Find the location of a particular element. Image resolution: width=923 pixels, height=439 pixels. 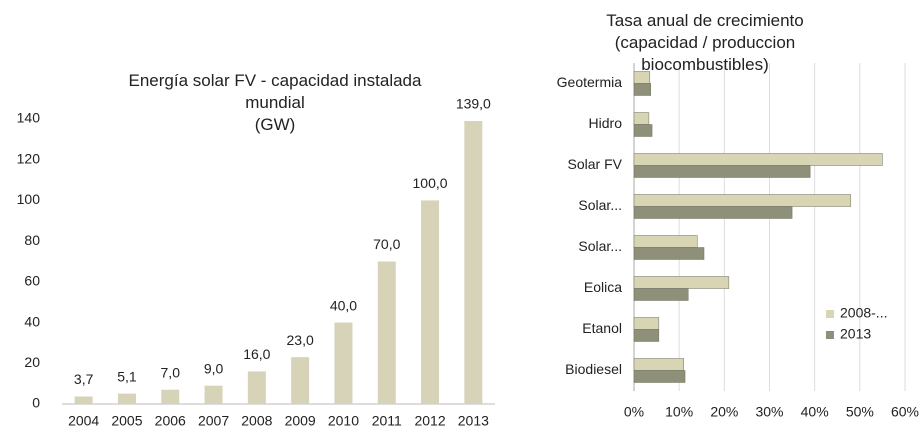

x-tick-label: 2013 is located at coordinates (473, 421).